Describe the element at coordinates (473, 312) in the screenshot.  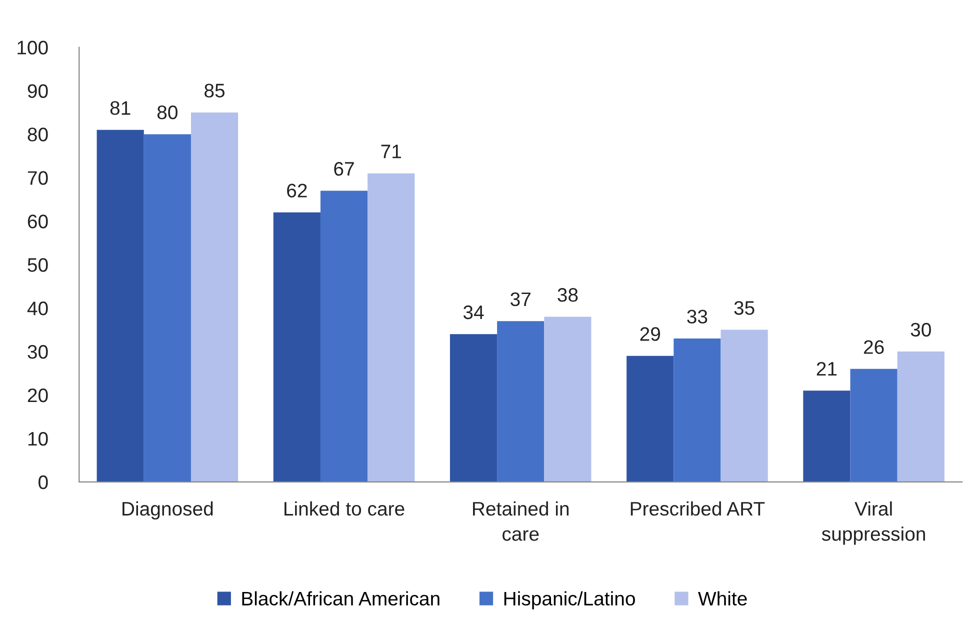
I see `data-label: 34` at that location.